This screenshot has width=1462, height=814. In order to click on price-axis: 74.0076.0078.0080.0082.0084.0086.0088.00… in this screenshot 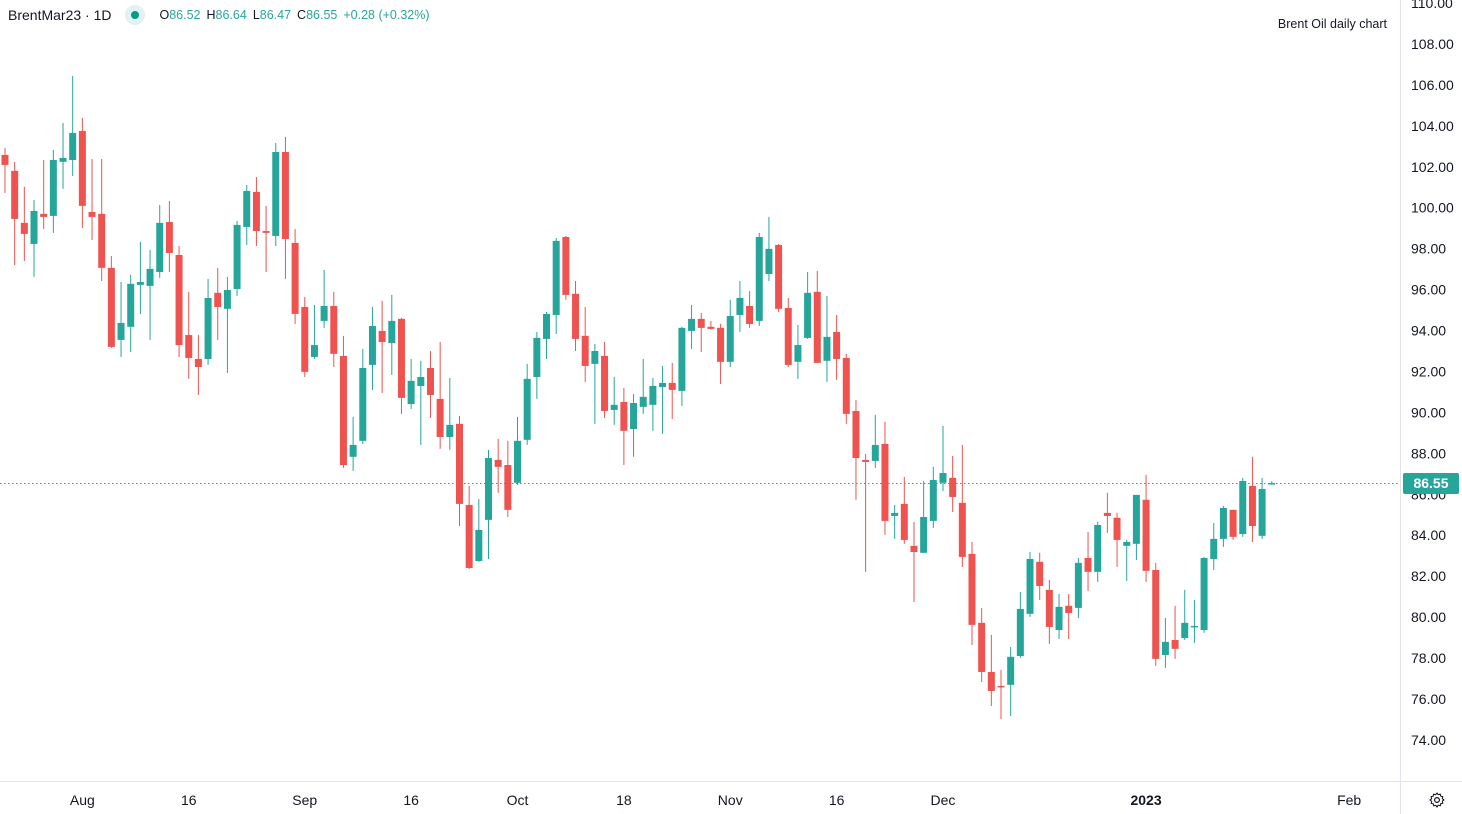, I will do `click(1432, 374)`.